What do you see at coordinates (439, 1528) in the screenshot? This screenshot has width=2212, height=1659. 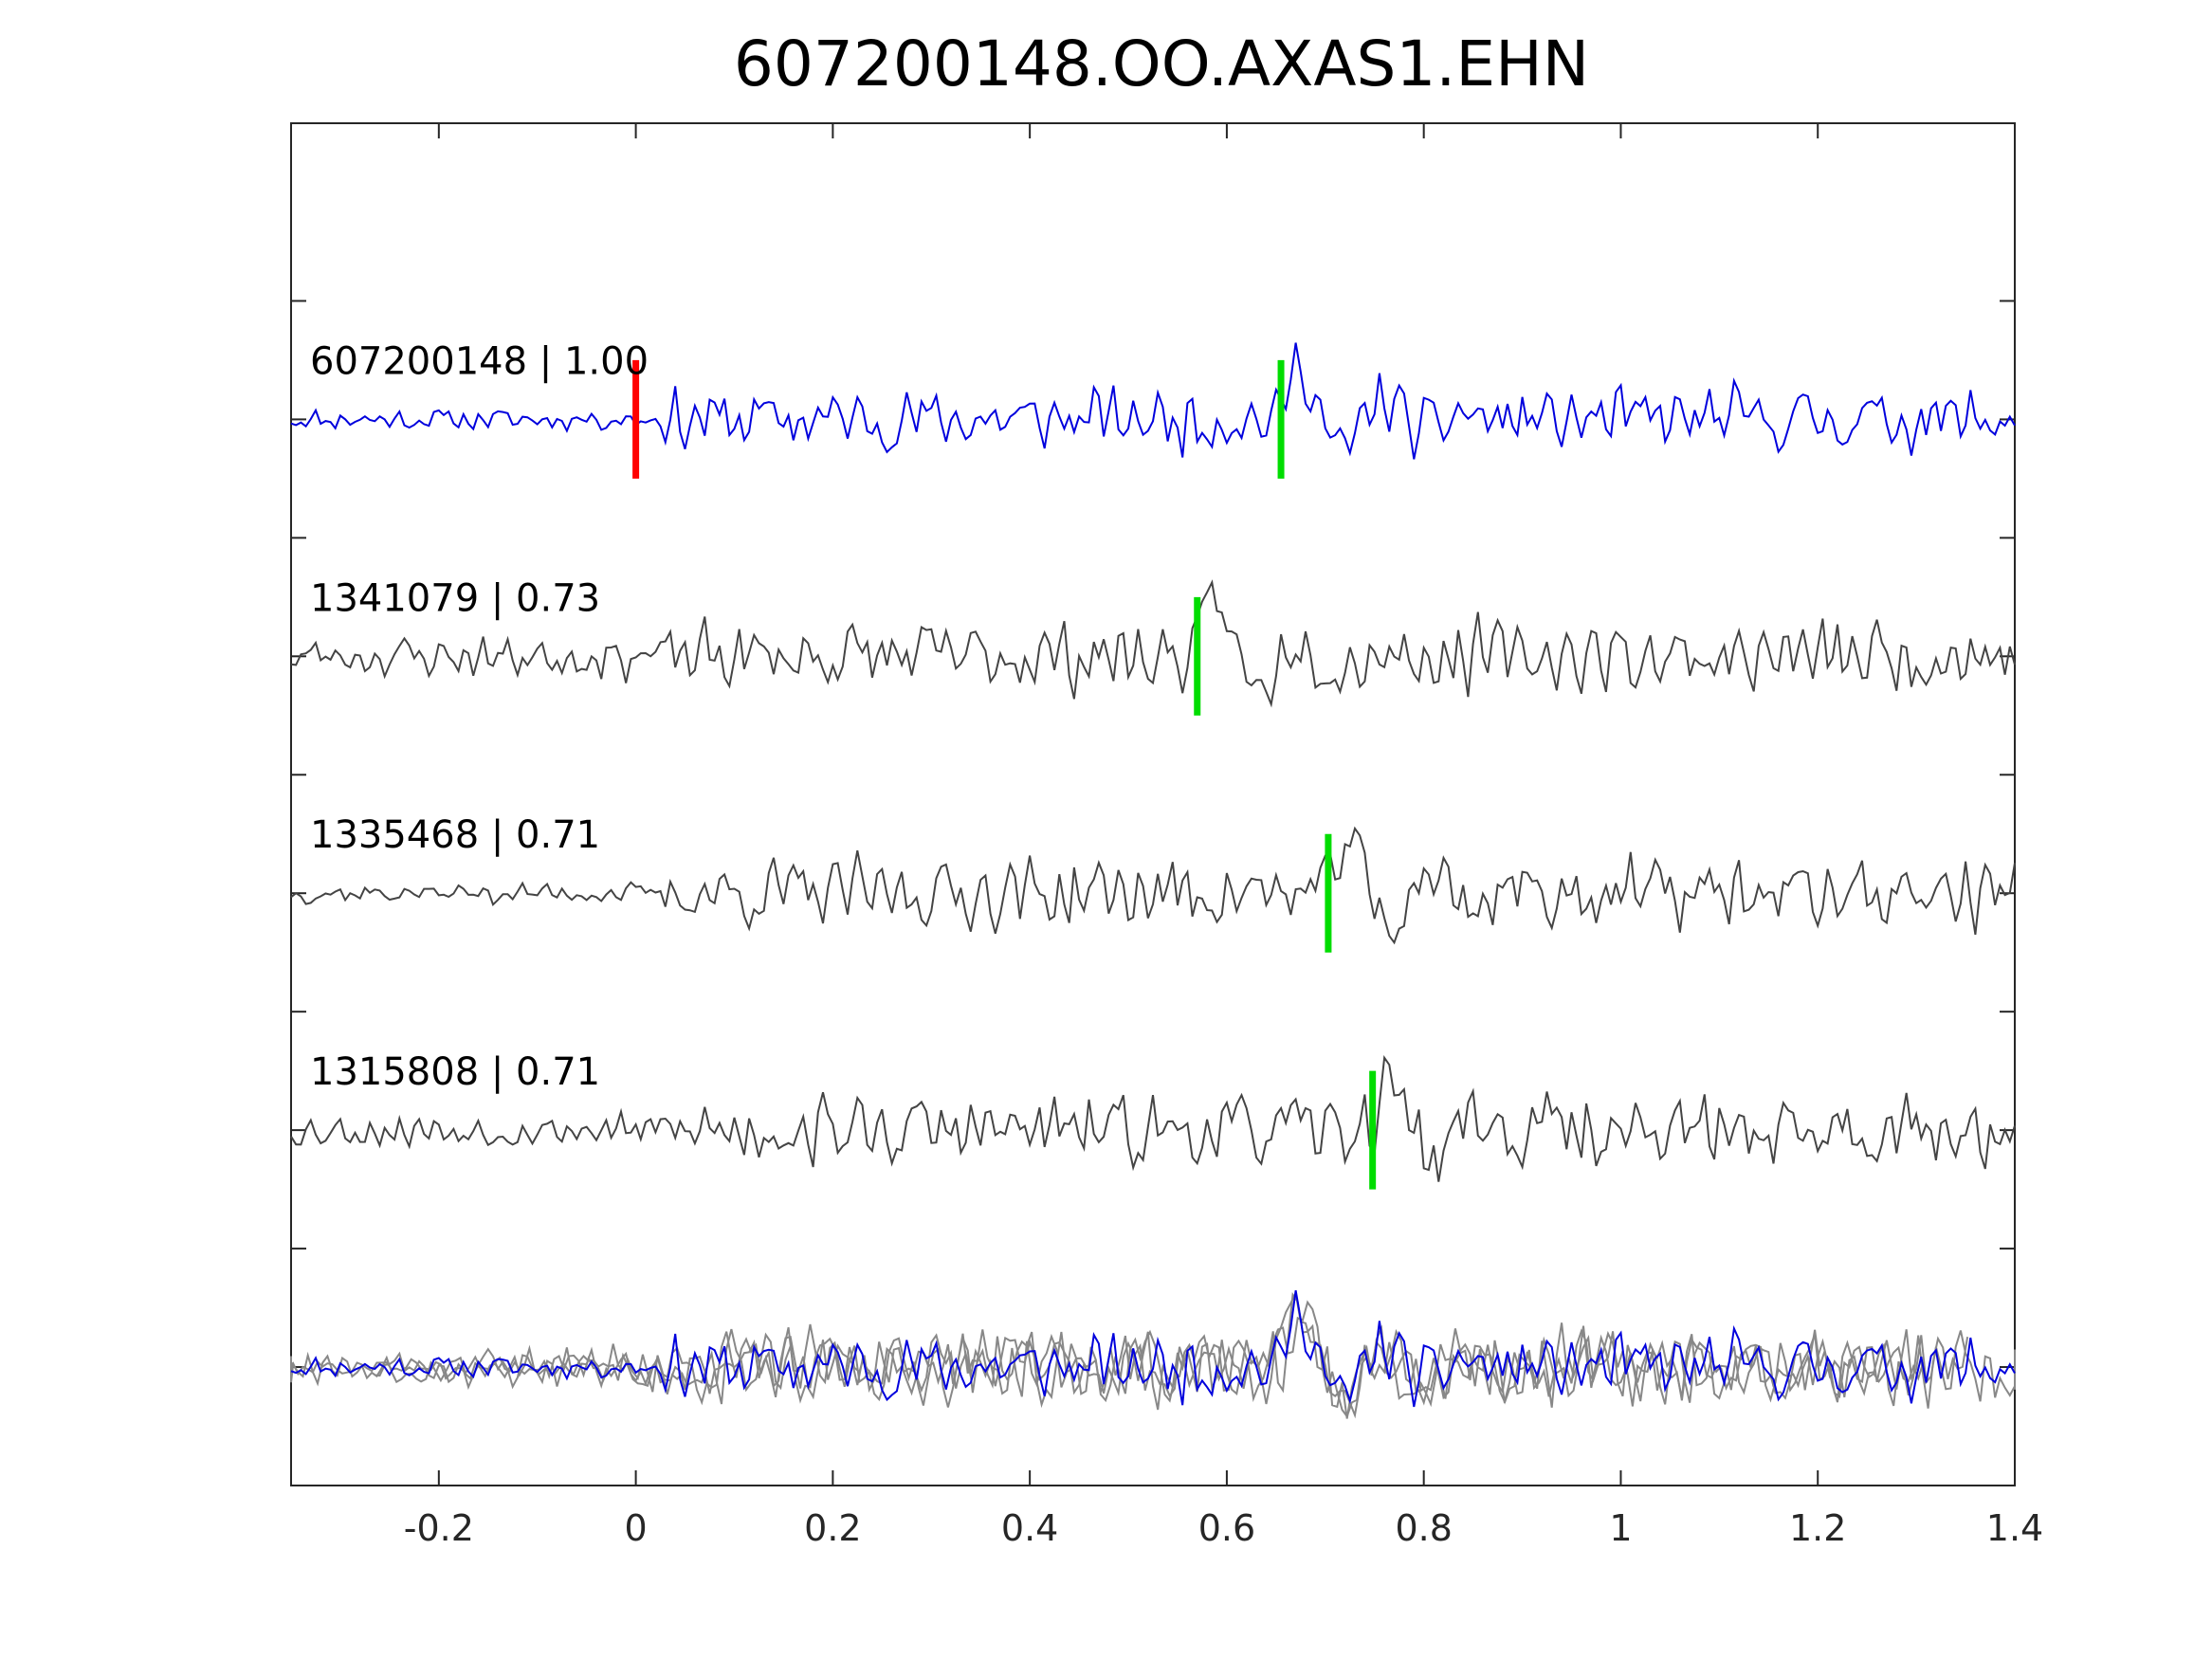 I see `x-tick-label: -0.2` at bounding box center [439, 1528].